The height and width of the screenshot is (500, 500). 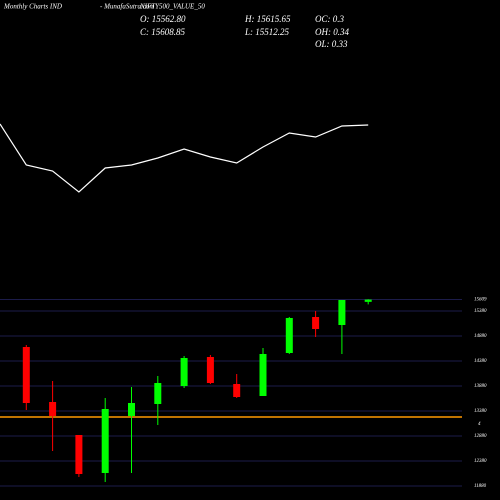 I want to click on y-tick-label: 15609, so click(x=480, y=300).